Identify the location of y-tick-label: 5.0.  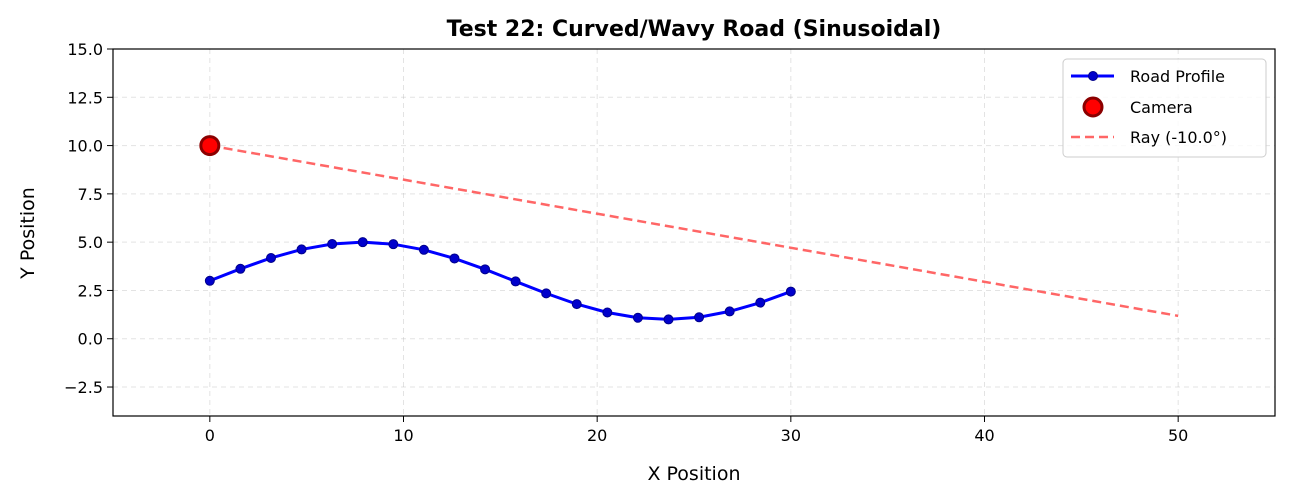
(90, 242).